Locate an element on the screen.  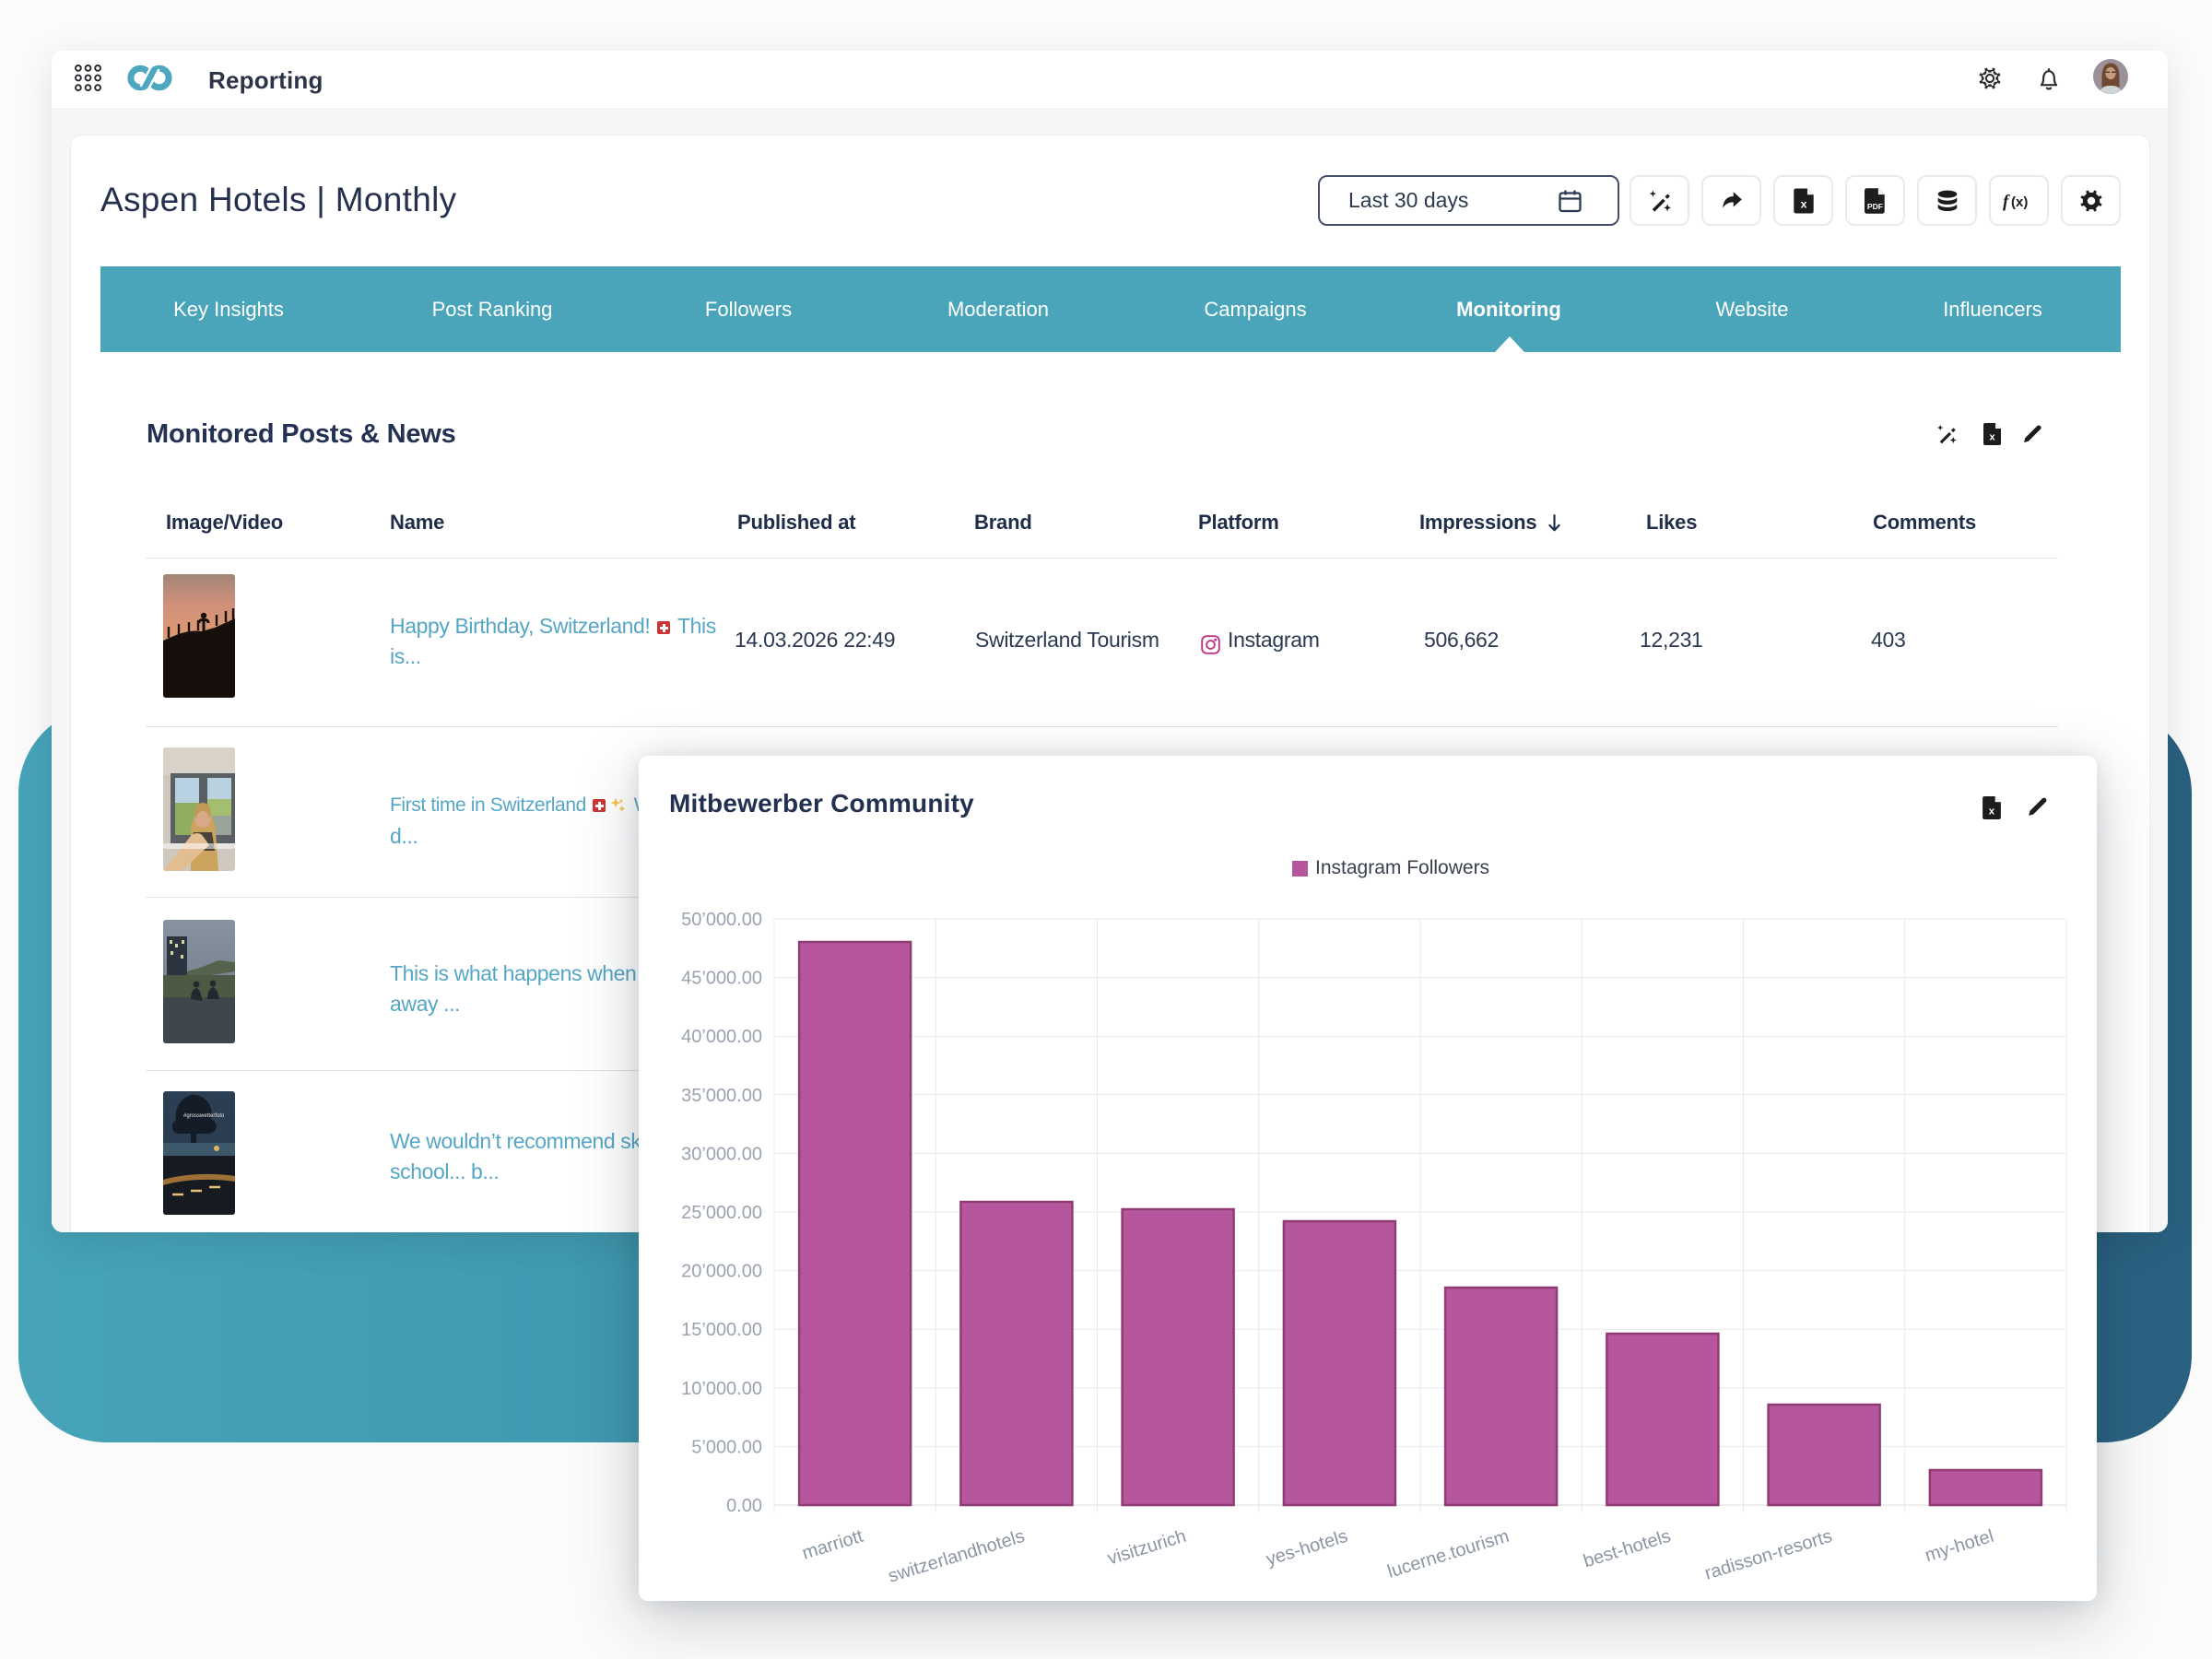
svg-text: visitzurich is located at coordinates (1146, 1548).